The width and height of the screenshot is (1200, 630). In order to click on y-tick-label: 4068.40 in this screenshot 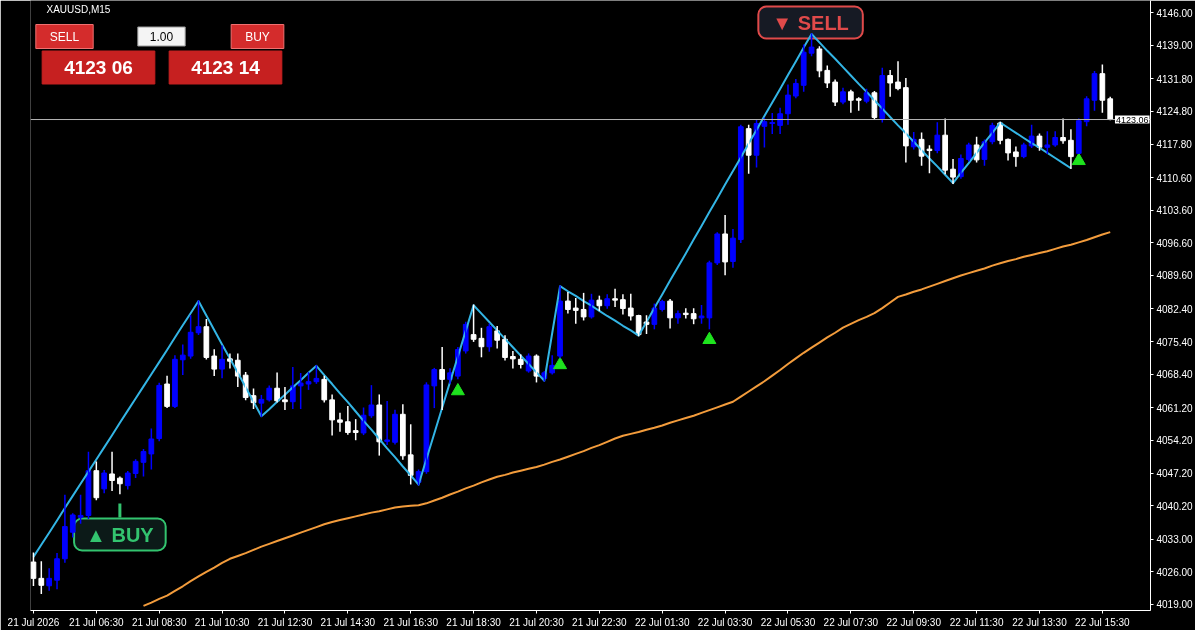, I will do `click(1175, 375)`.